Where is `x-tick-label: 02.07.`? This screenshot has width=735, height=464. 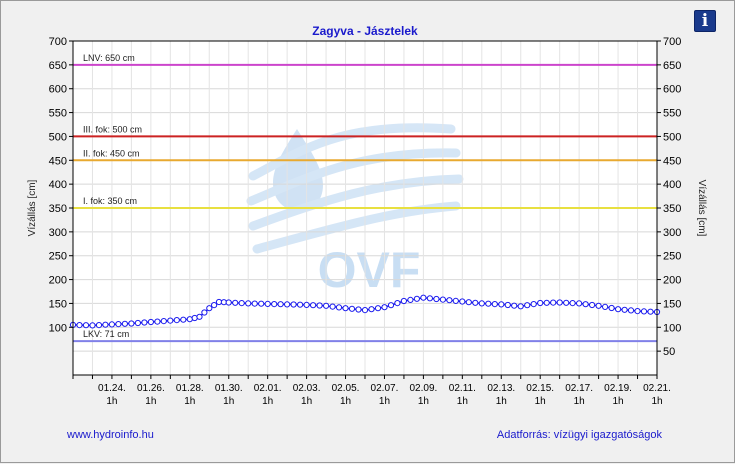 x-tick-label: 02.07. is located at coordinates (385, 388).